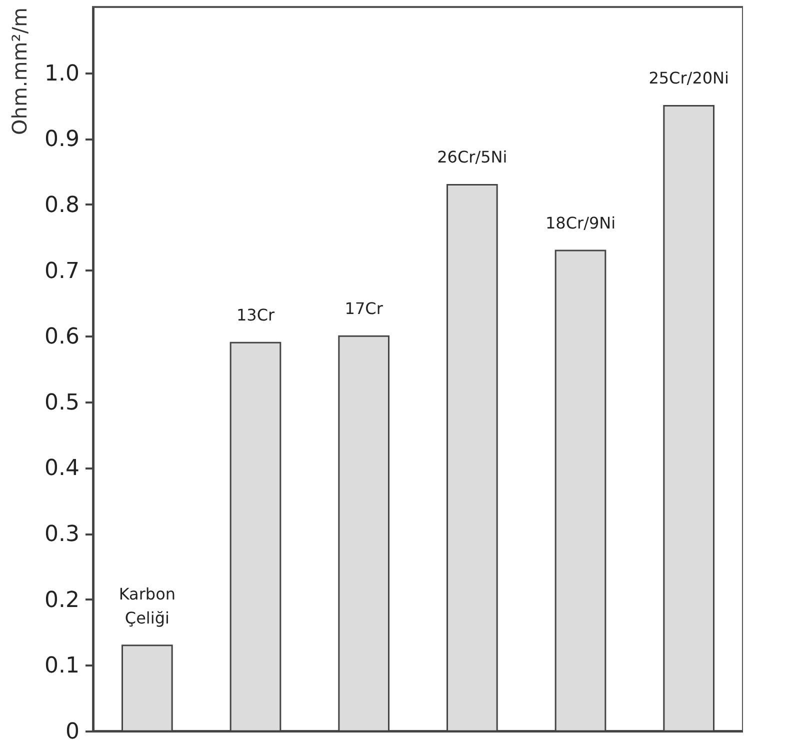 The width and height of the screenshot is (786, 751). I want to click on x-tick-label: 13Cr, so click(255, 315).